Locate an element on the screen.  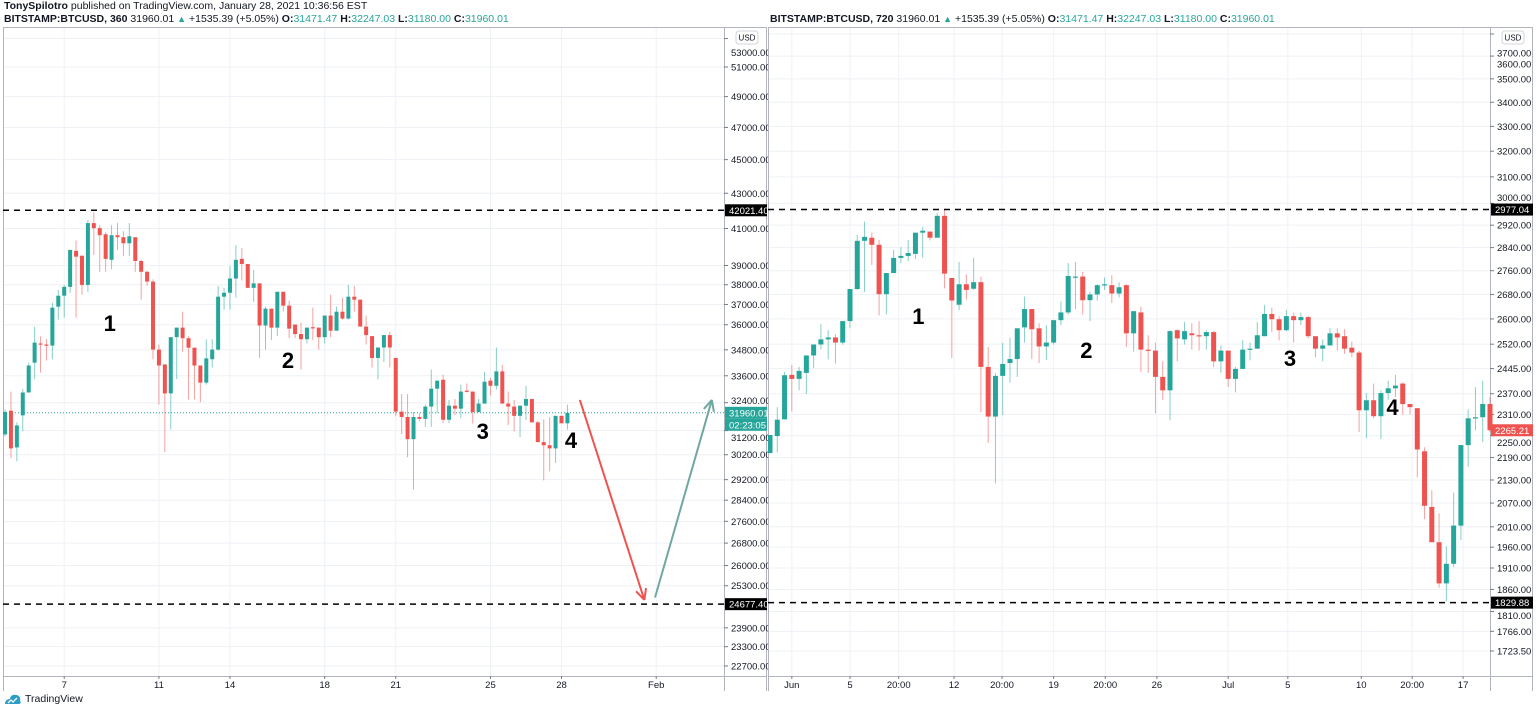
wave-annotation-label: 3 is located at coordinates (483, 431).